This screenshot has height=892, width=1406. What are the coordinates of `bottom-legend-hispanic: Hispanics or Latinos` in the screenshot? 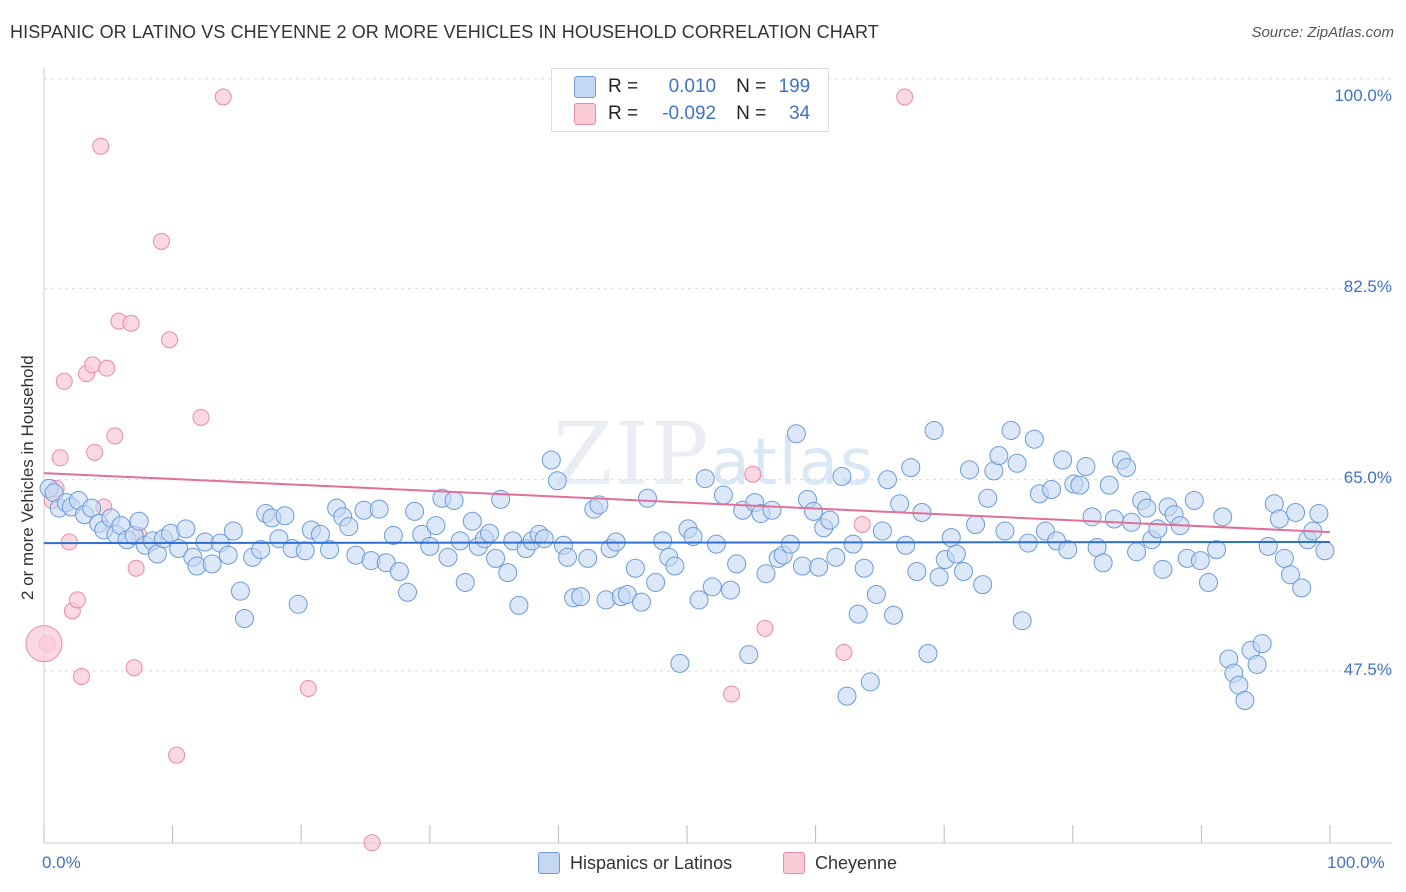 It's located at (635, 863).